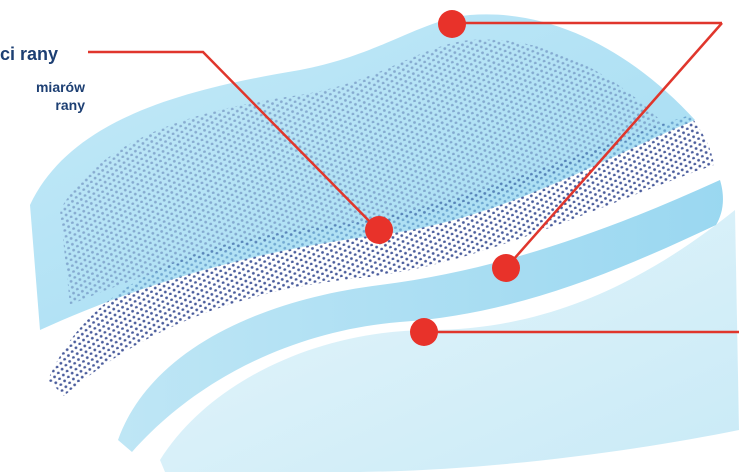  I want to click on callout-title: ci rany, so click(29, 54).